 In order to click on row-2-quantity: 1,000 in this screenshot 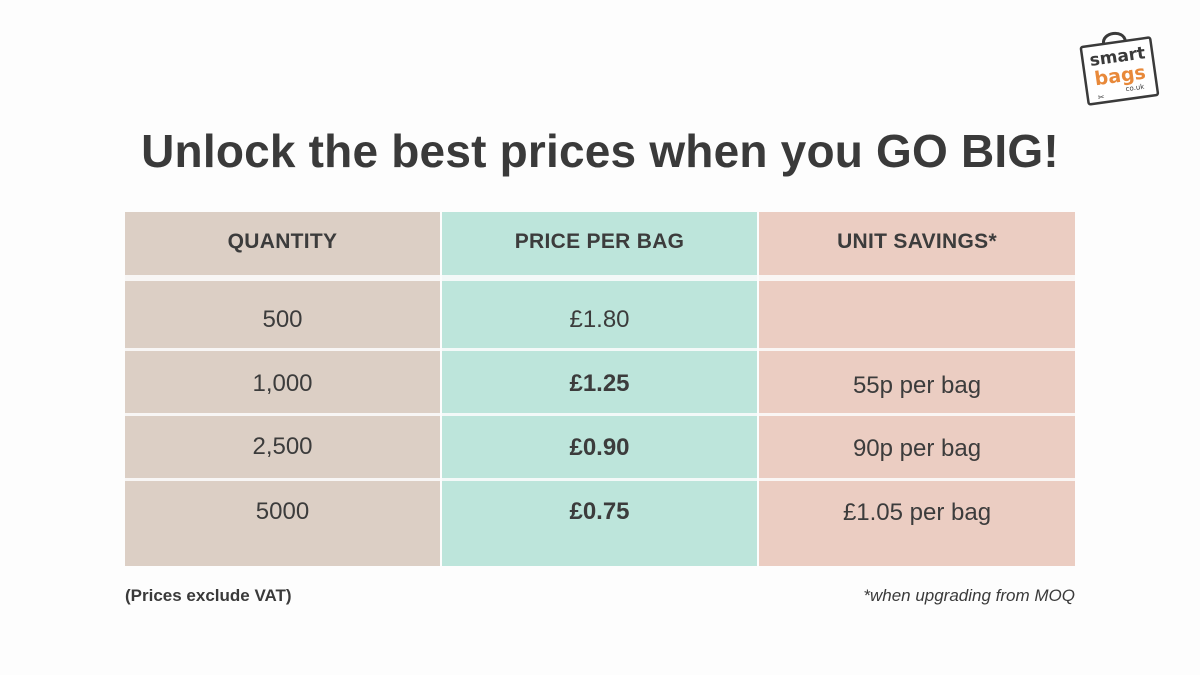, I will do `click(282, 383)`.